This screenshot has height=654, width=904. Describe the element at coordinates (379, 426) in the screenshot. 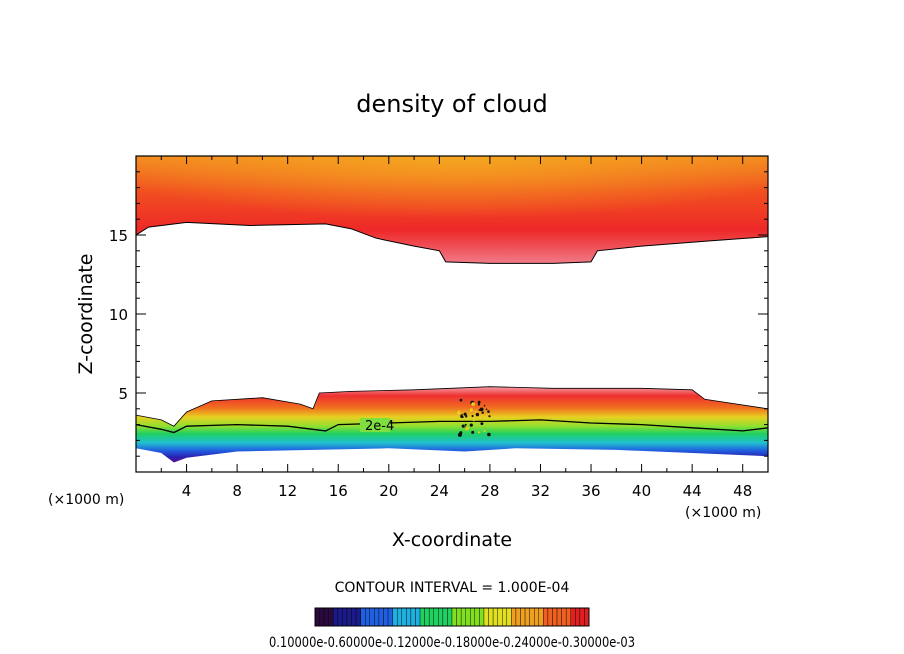

I see `contour-label: 2e-4` at that location.